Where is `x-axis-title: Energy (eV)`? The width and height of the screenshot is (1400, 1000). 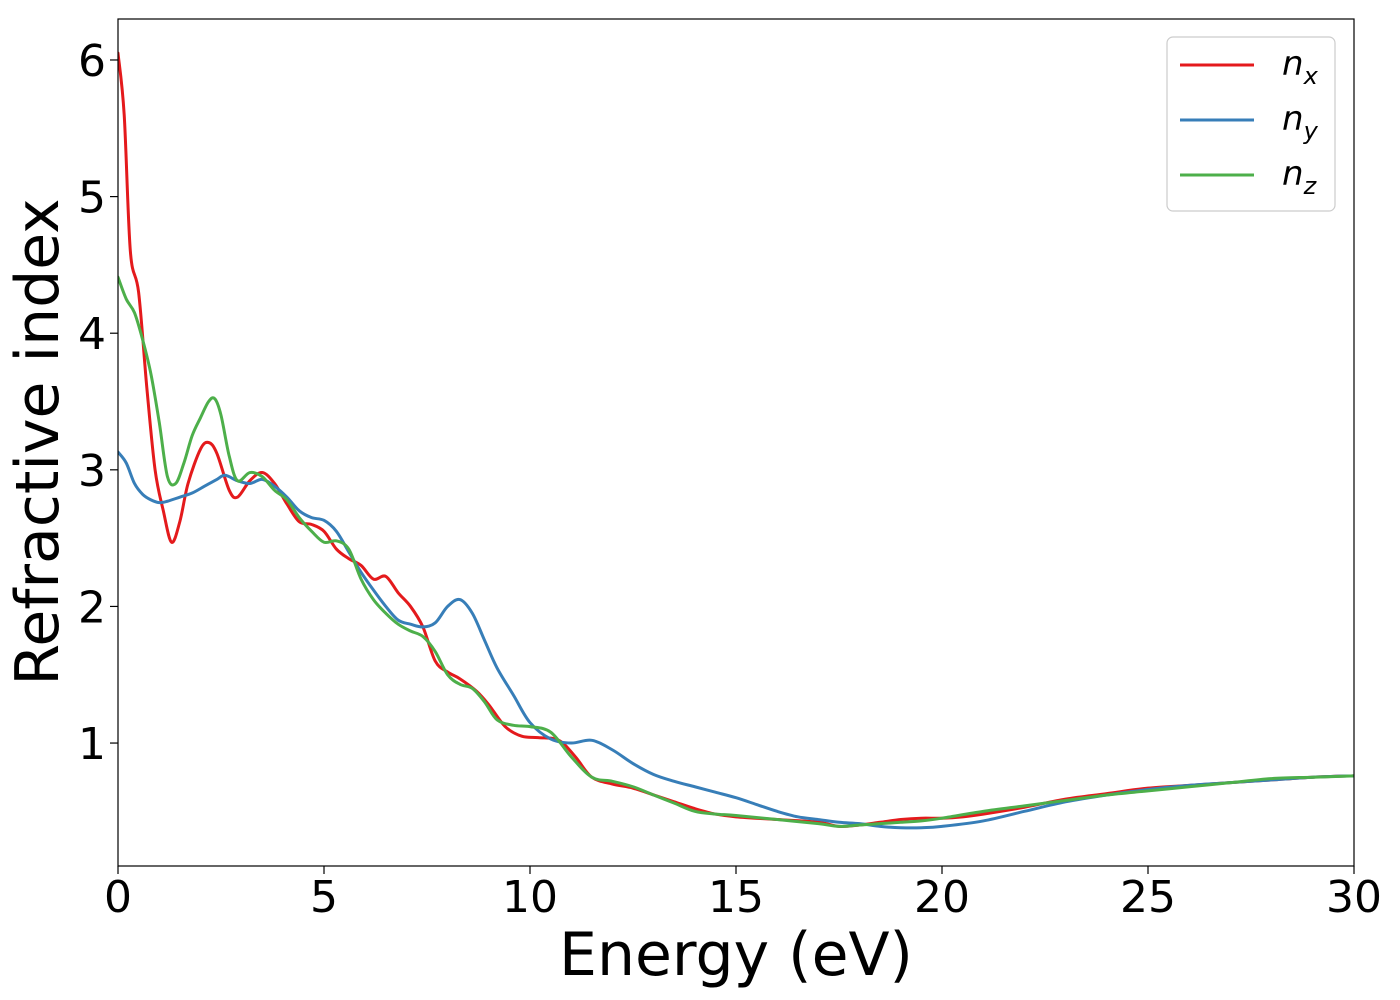
x-axis-title: Energy (eV) is located at coordinates (736, 955).